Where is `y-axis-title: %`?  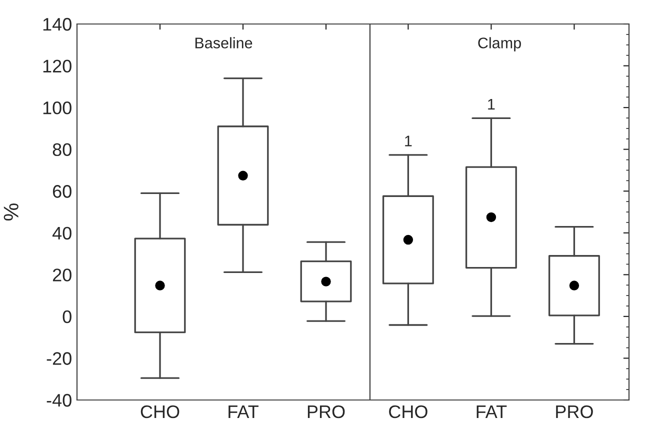
y-axis-title: % is located at coordinates (11, 212).